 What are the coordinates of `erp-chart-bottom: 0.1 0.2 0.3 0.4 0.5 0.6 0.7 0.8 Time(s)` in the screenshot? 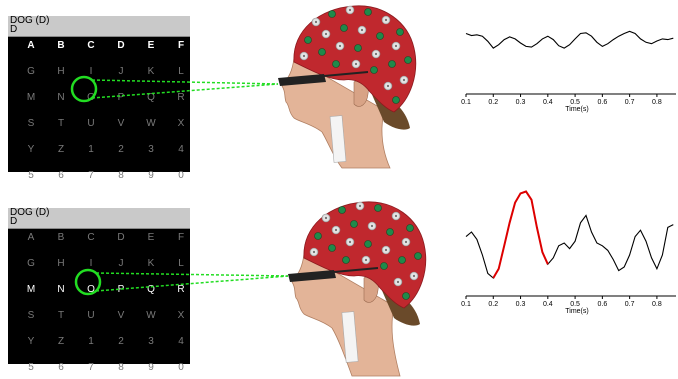 It's located at (568, 252).